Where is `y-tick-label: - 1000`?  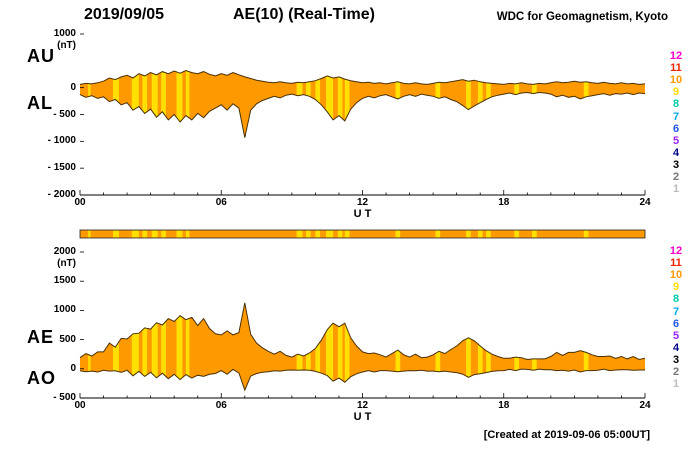 y-tick-label: - 1000 is located at coordinates (61, 141).